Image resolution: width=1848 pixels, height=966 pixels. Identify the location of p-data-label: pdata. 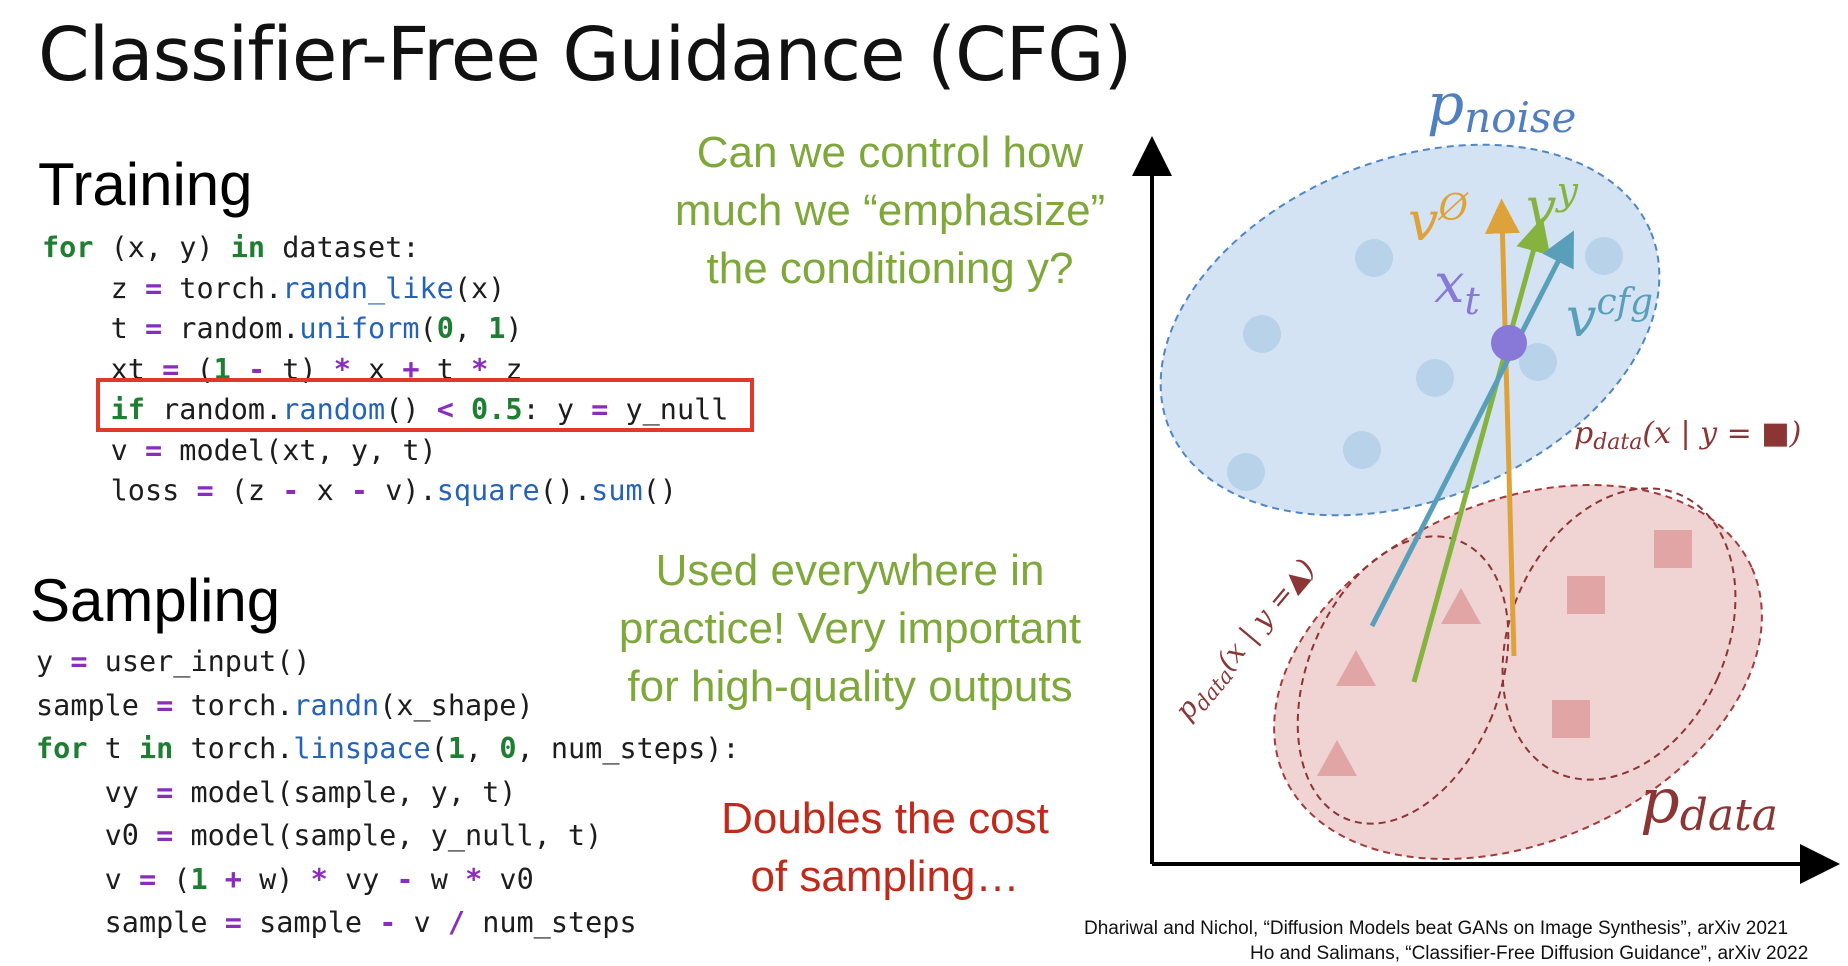
(1709, 802).